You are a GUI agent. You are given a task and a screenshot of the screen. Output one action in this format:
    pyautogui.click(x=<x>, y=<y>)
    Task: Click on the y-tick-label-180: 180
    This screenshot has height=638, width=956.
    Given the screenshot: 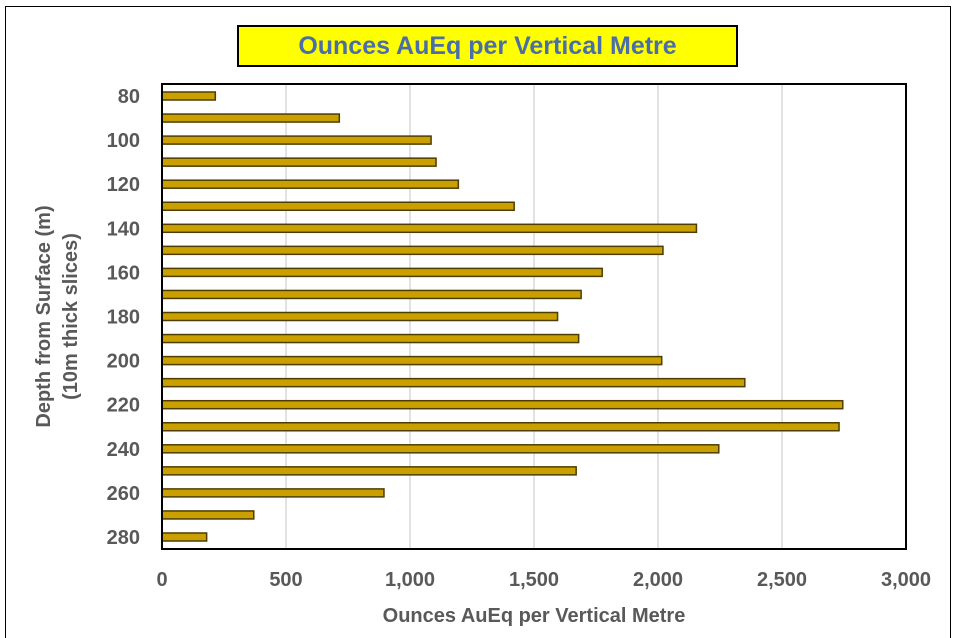 What is the action you would take?
    pyautogui.click(x=123, y=318)
    